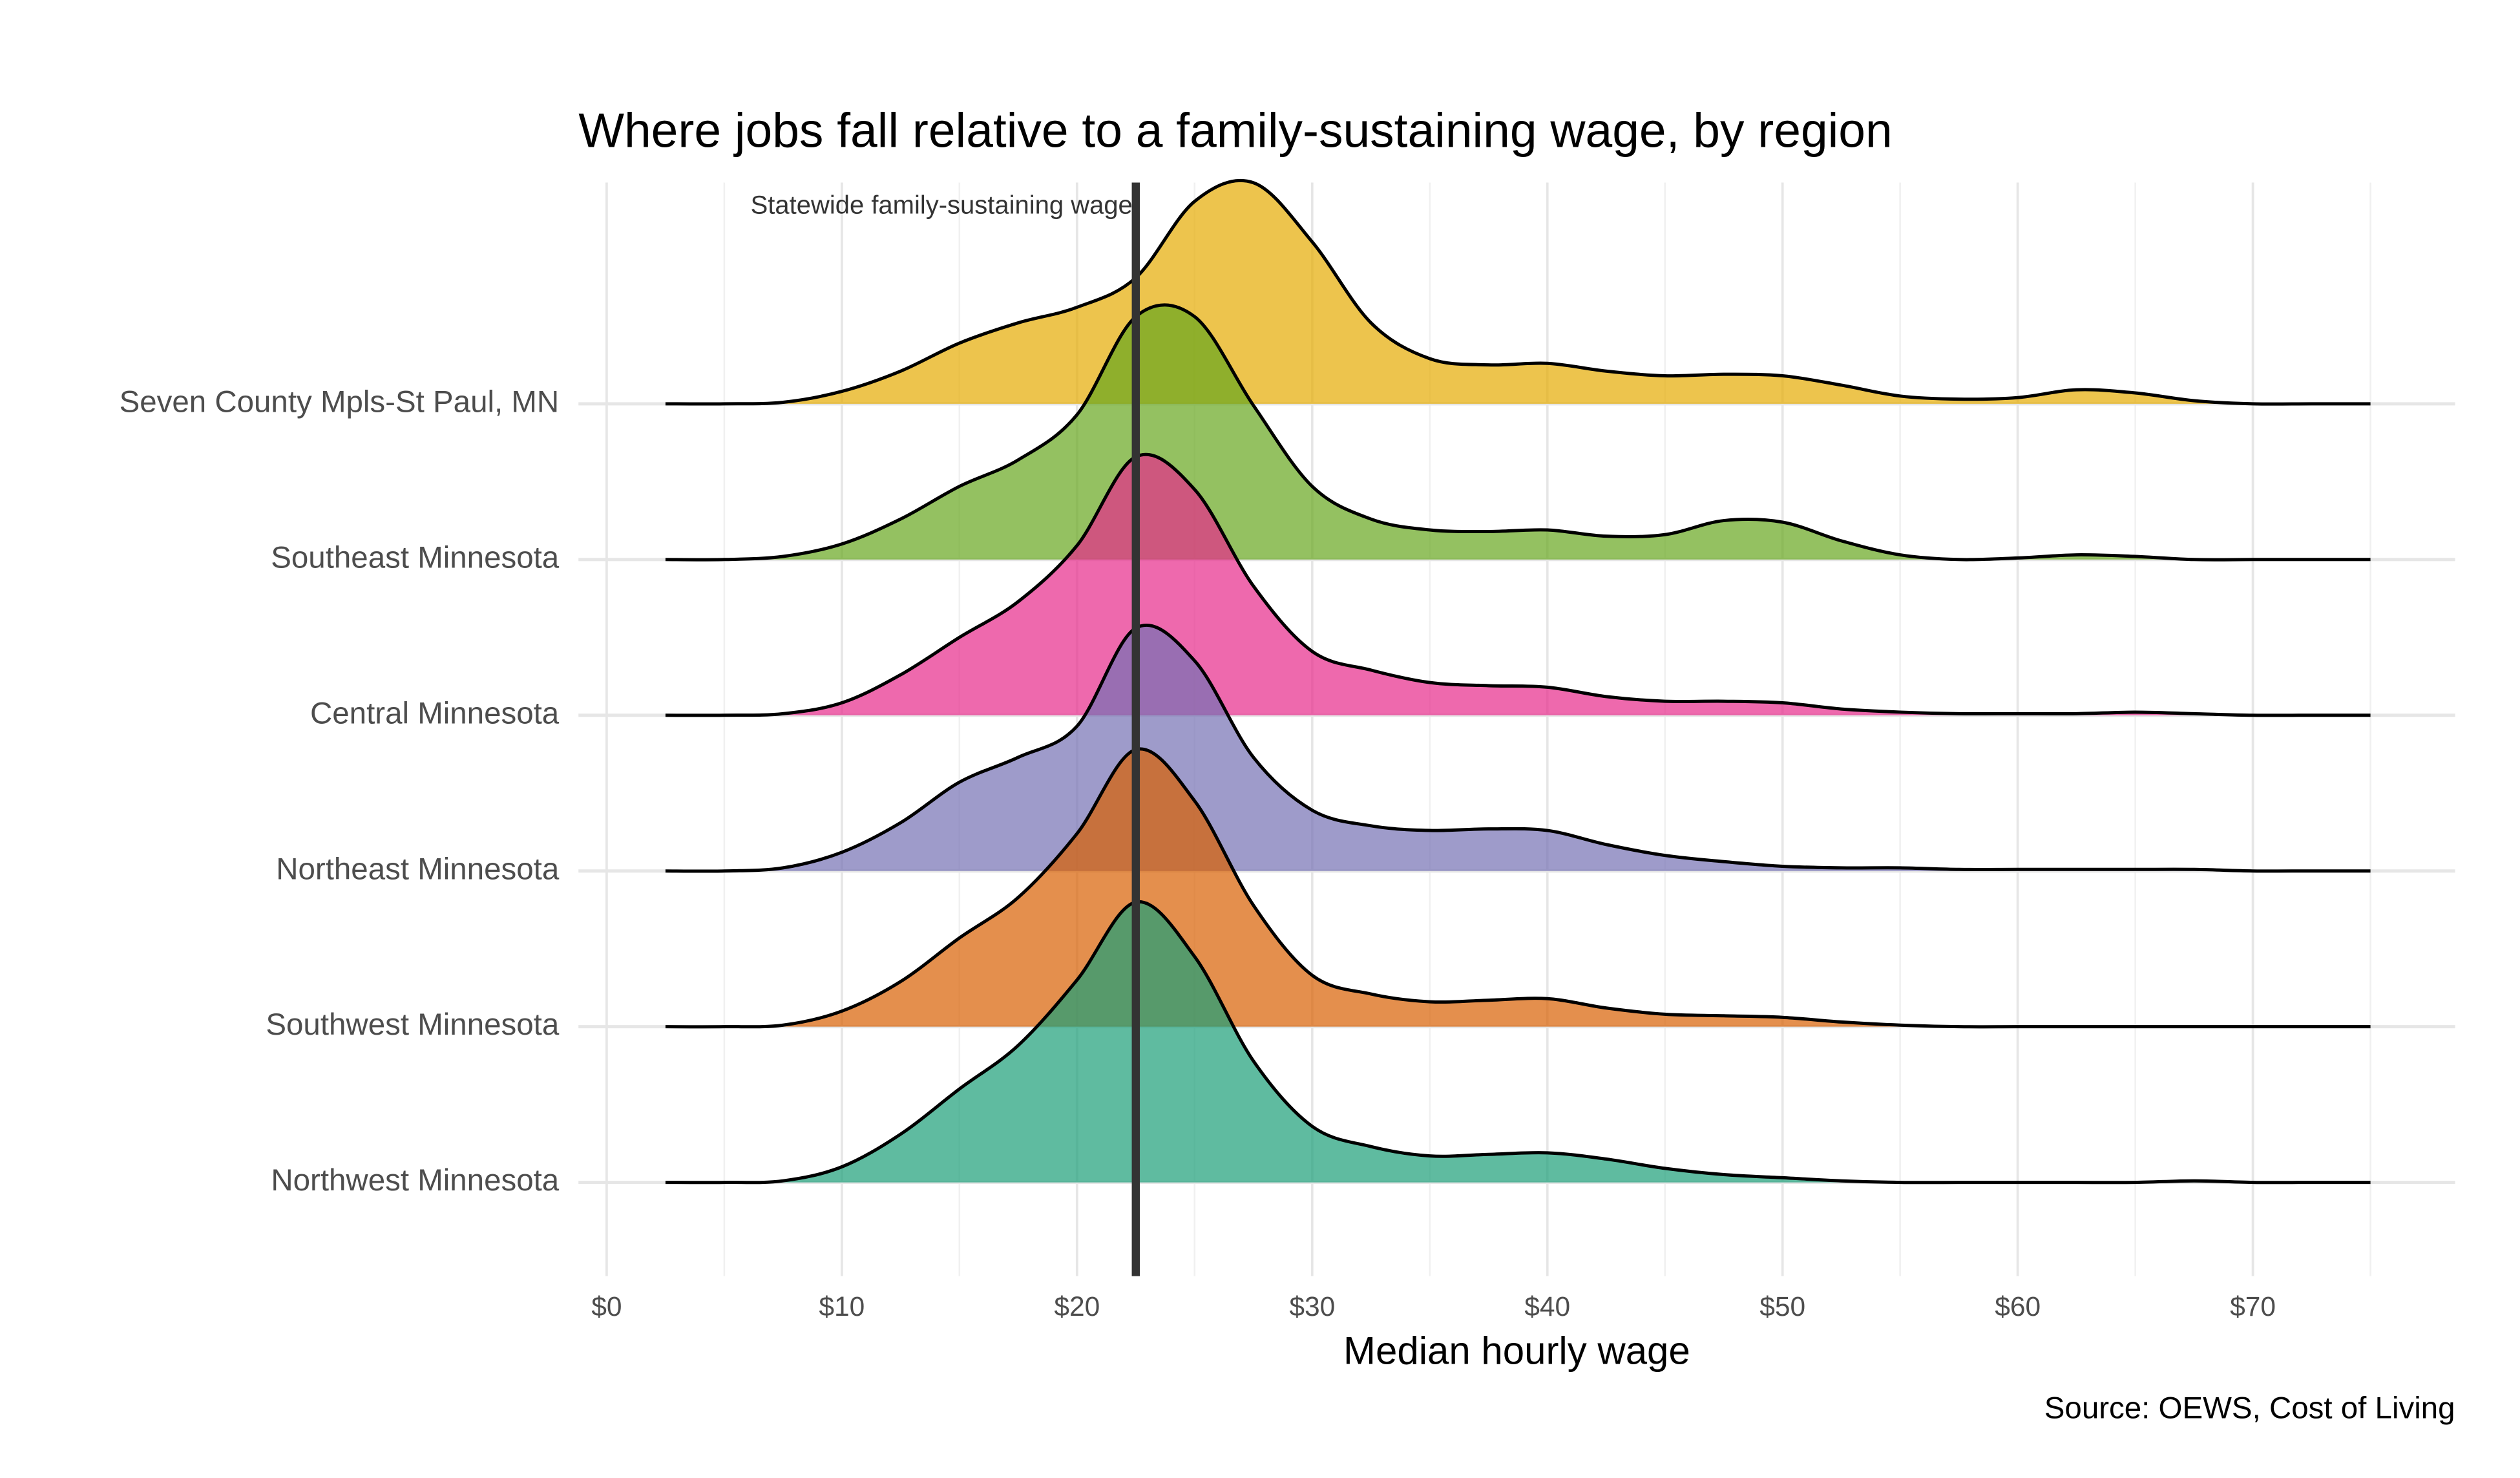 The width and height of the screenshot is (2520, 1478). I want to click on x-tick-label: $0, so click(606, 1307).